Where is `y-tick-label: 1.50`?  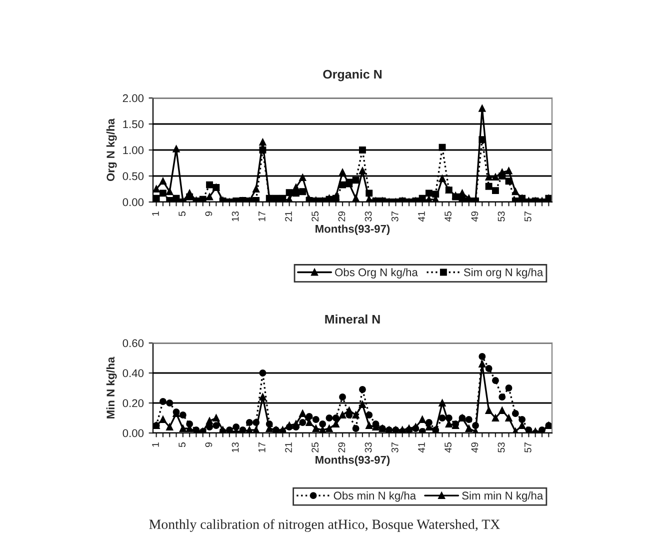
y-tick-label: 1.50 is located at coordinates (133, 124).